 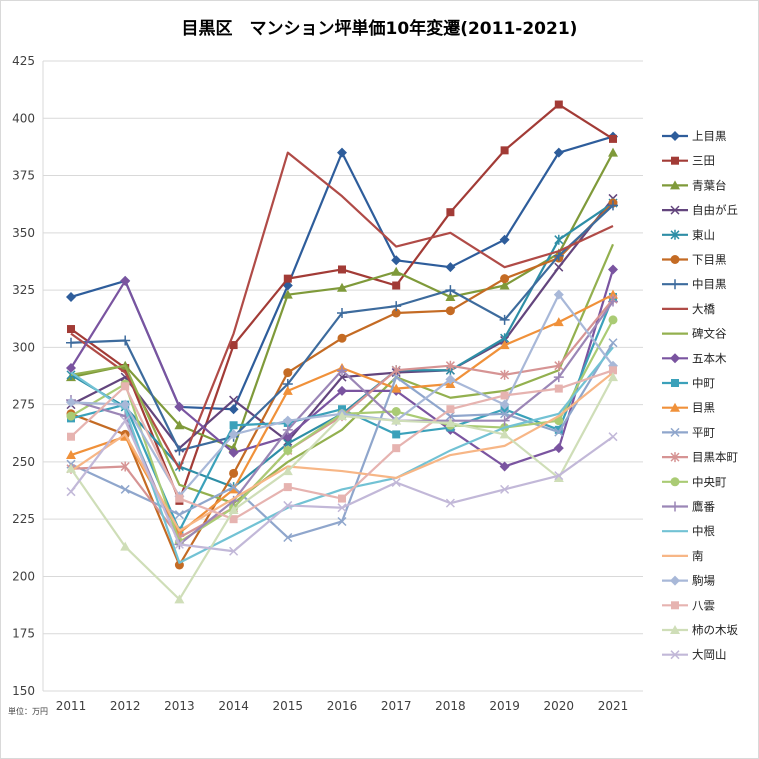 What do you see at coordinates (703, 309) in the screenshot?
I see `legend-label: 大橋` at bounding box center [703, 309].